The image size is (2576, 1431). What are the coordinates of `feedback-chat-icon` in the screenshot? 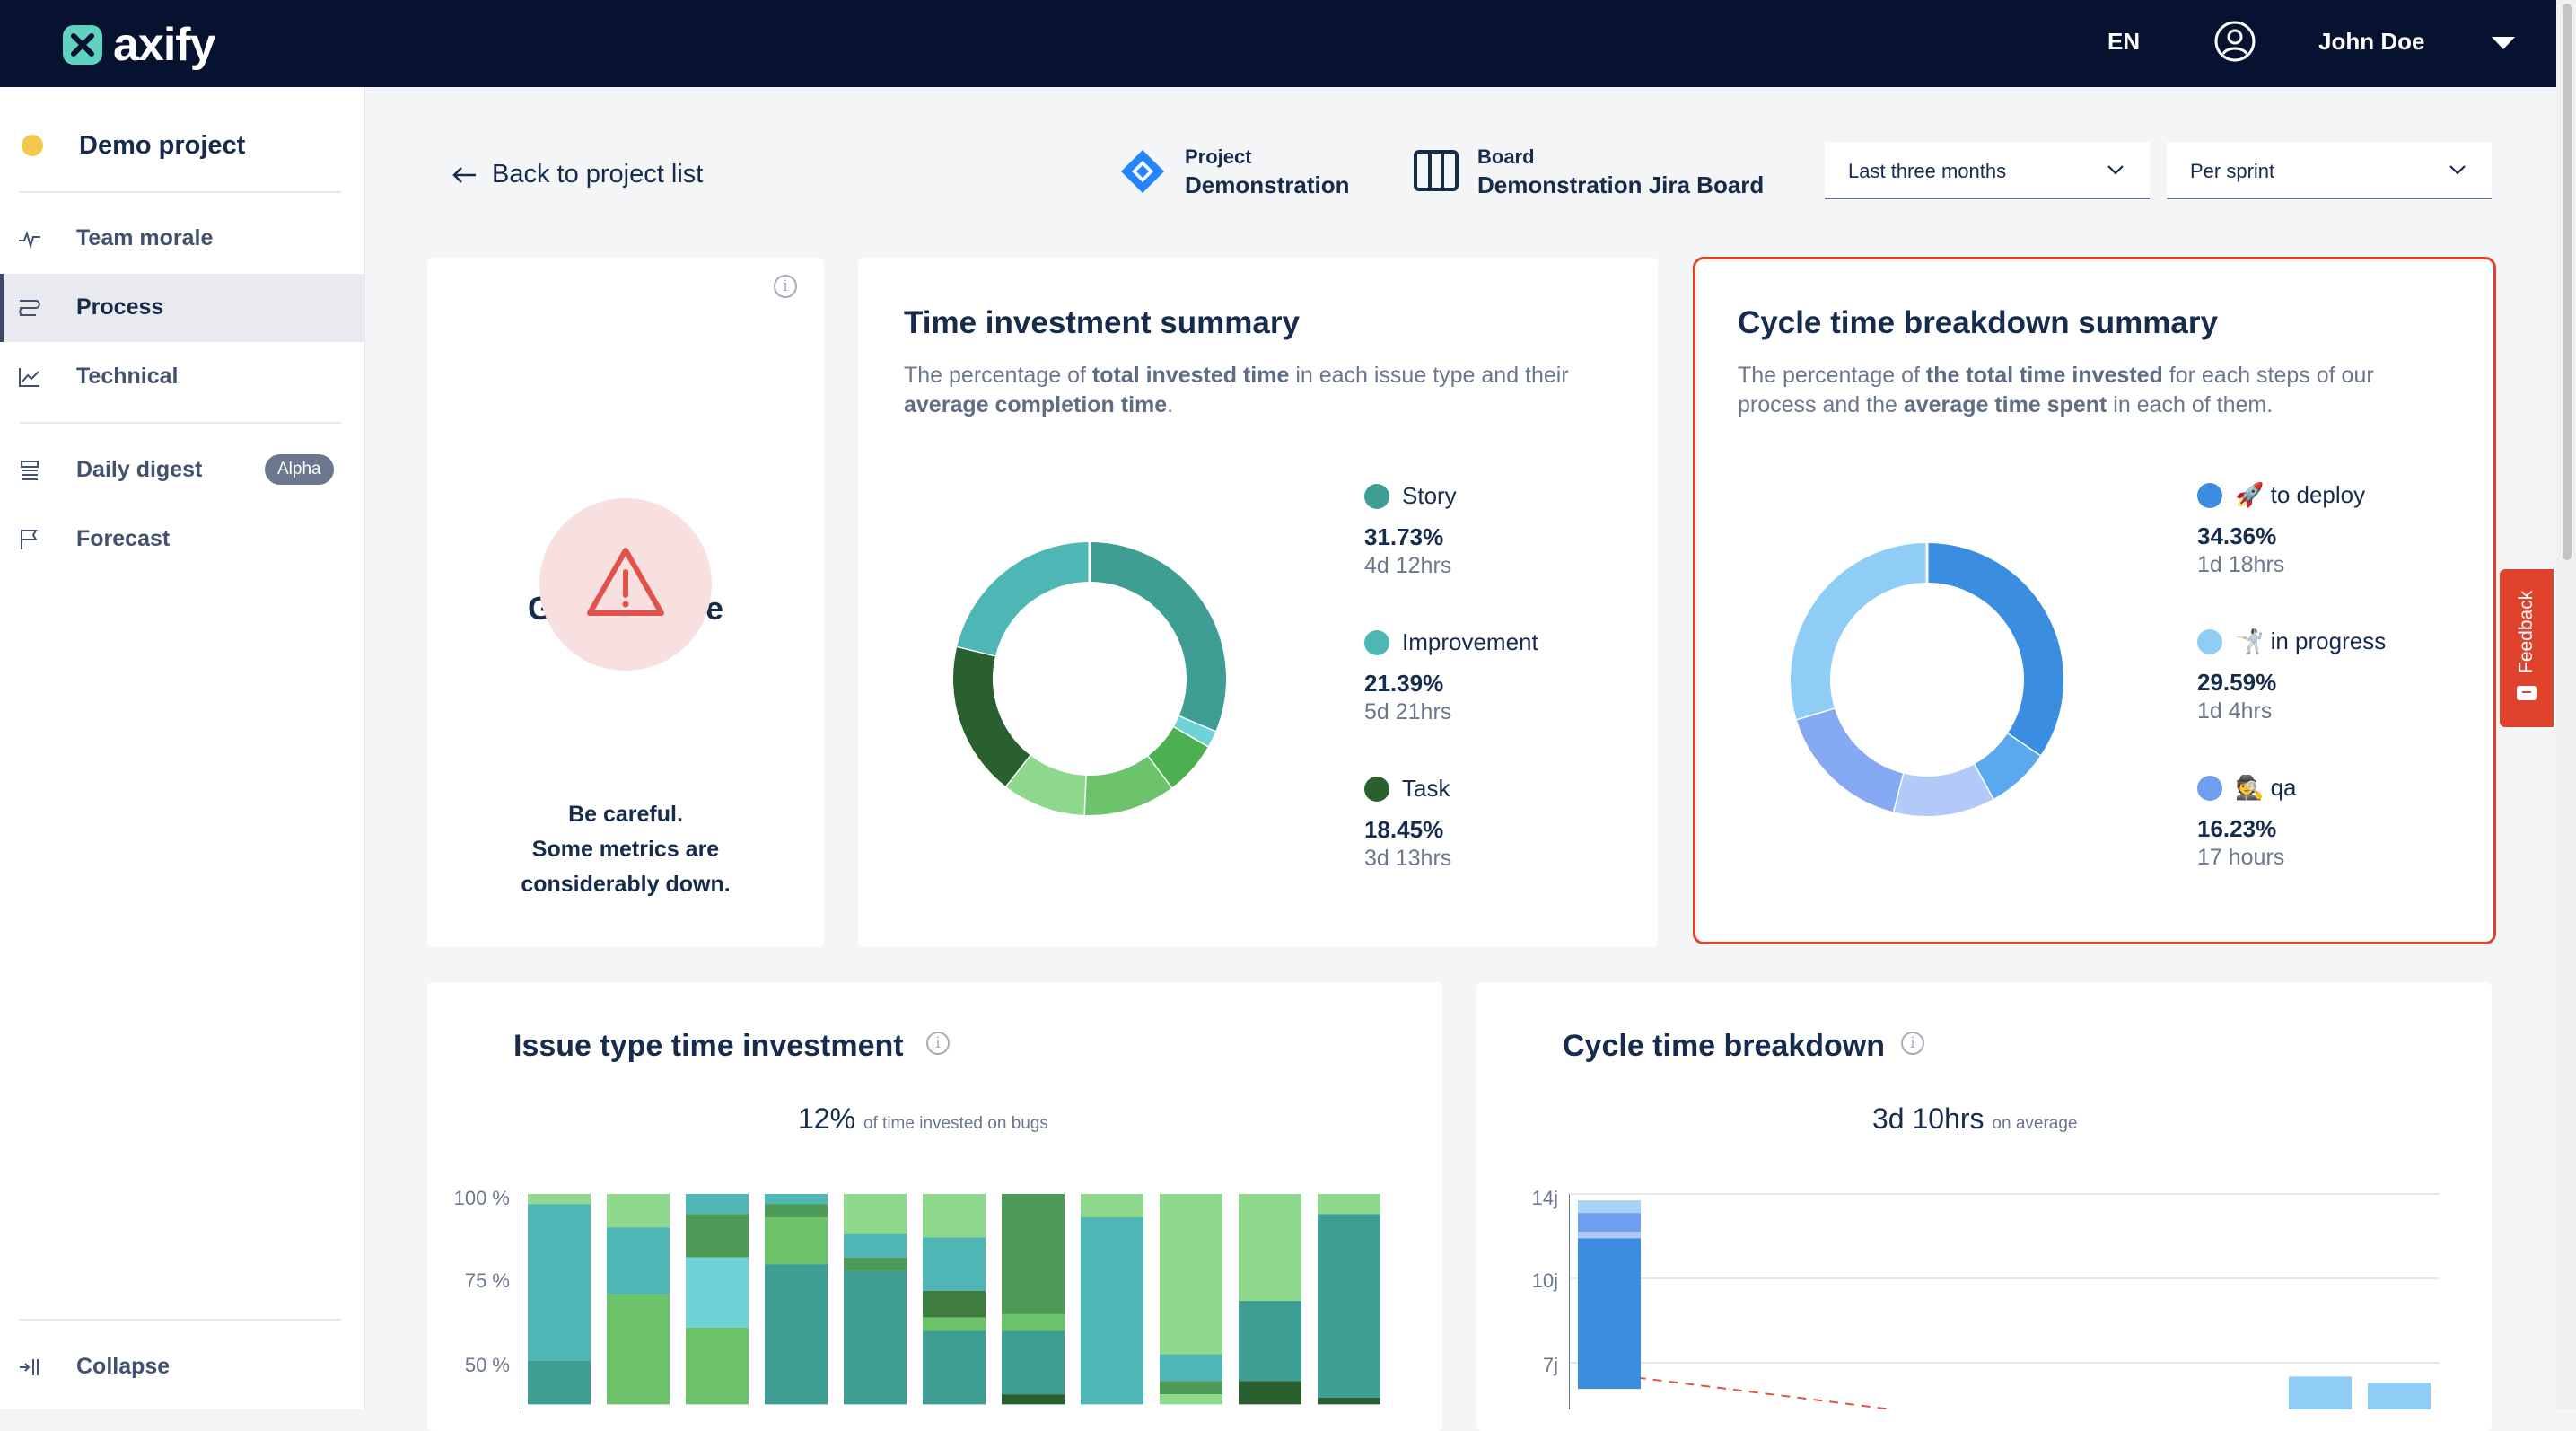 It's located at (2527, 693).